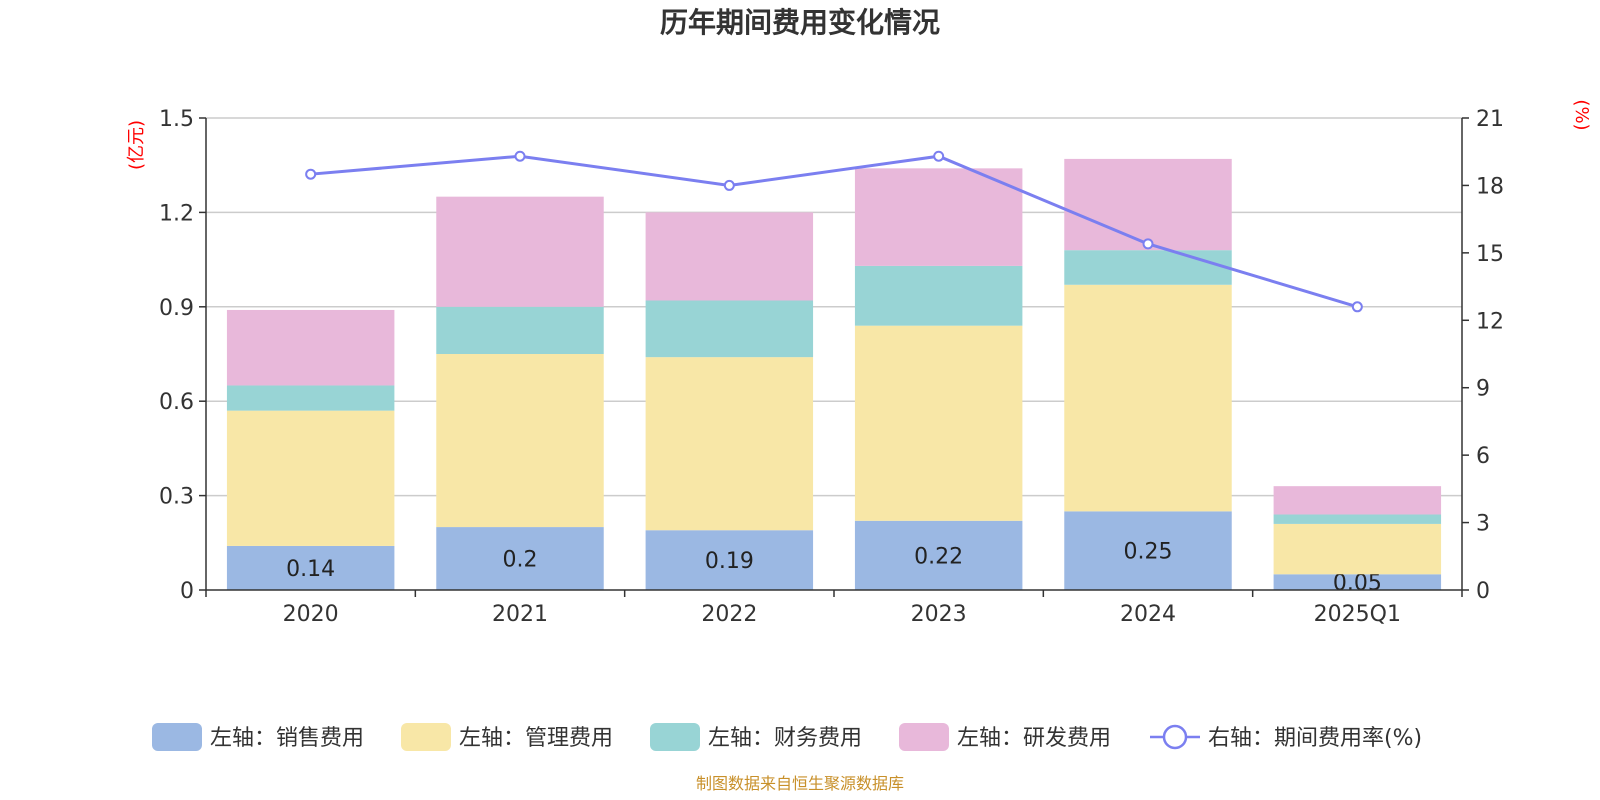 The height and width of the screenshot is (800, 1600). I want to click on bar-data-label: 0.14, so click(310, 569).